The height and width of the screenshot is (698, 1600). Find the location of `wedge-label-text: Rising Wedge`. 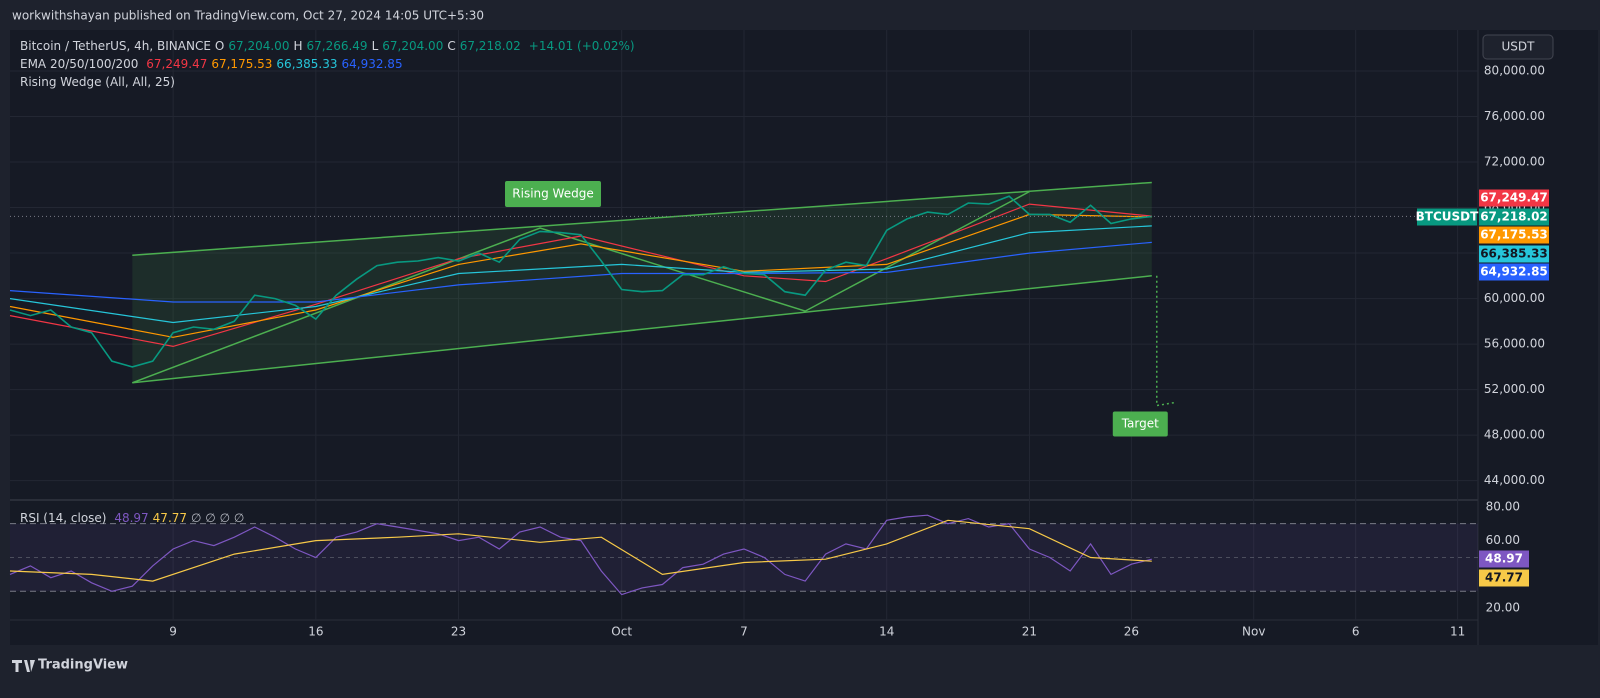

wedge-label-text: Rising Wedge is located at coordinates (552, 194).